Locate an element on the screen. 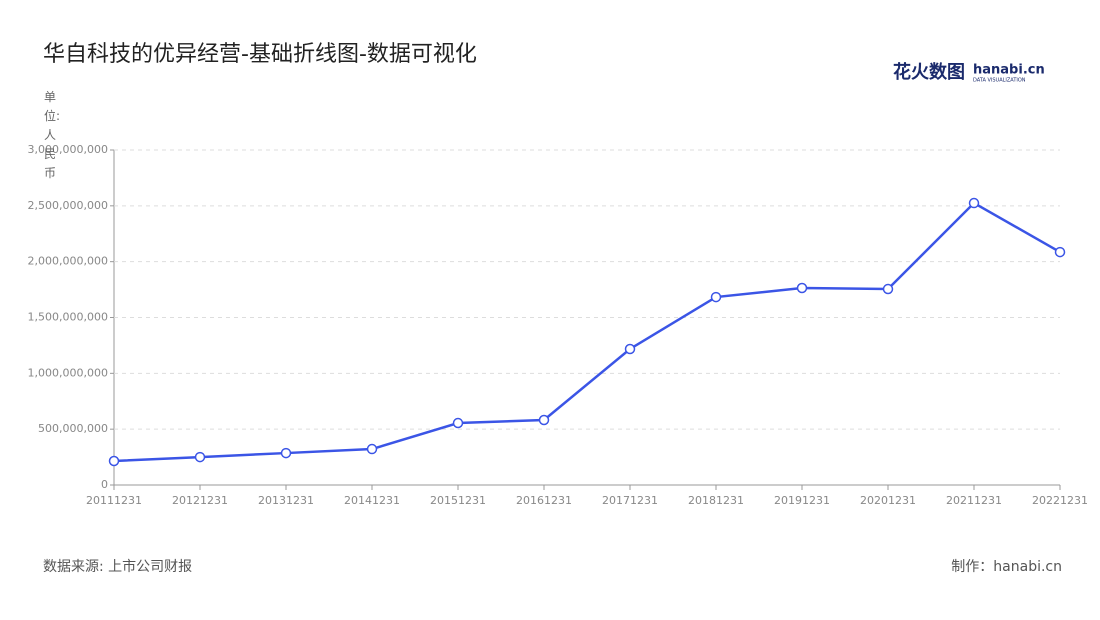 Image resolution: width=1100 pixels, height=620 pixels. x-tick-label: 20111231 is located at coordinates (114, 500).